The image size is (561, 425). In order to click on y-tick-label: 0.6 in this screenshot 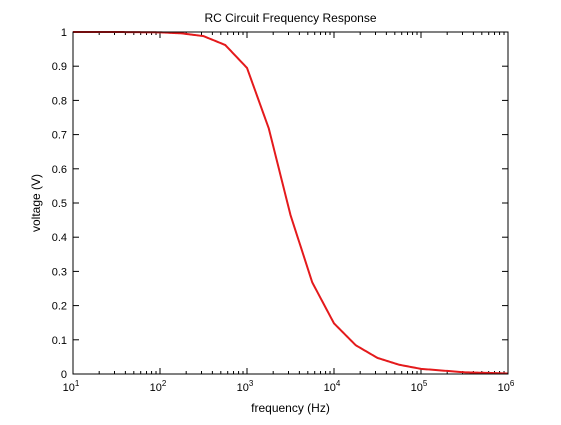, I will do `click(59, 170)`.